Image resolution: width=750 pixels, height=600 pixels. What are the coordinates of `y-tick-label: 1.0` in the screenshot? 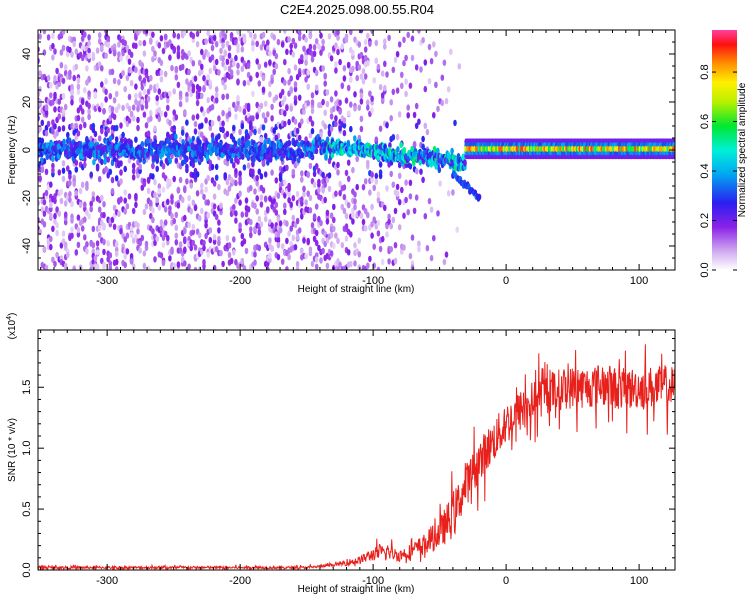 It's located at (27, 448).